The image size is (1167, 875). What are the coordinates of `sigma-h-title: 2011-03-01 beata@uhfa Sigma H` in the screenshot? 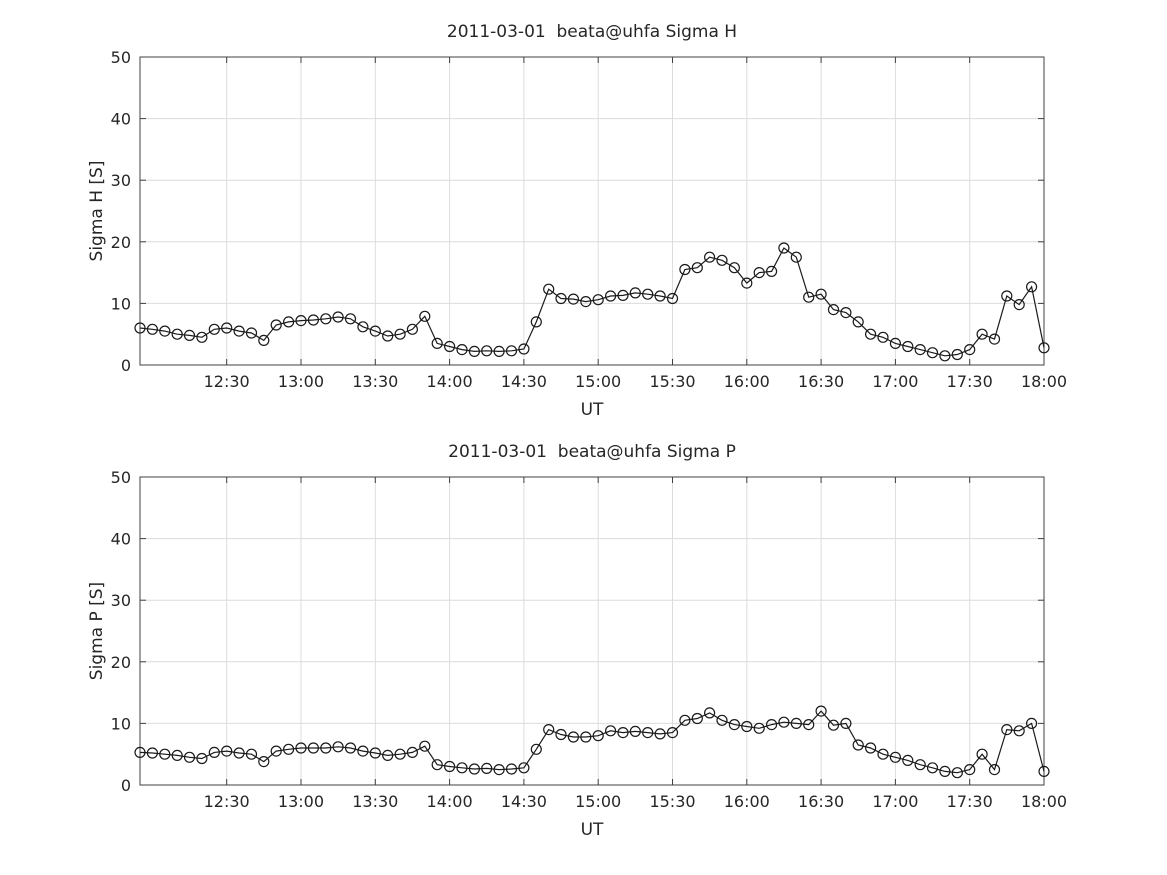 It's located at (592, 32).